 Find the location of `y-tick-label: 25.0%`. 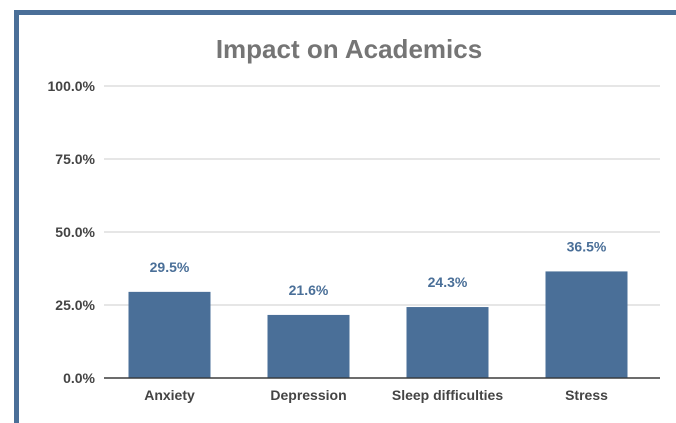

y-tick-label: 25.0% is located at coordinates (75, 305).